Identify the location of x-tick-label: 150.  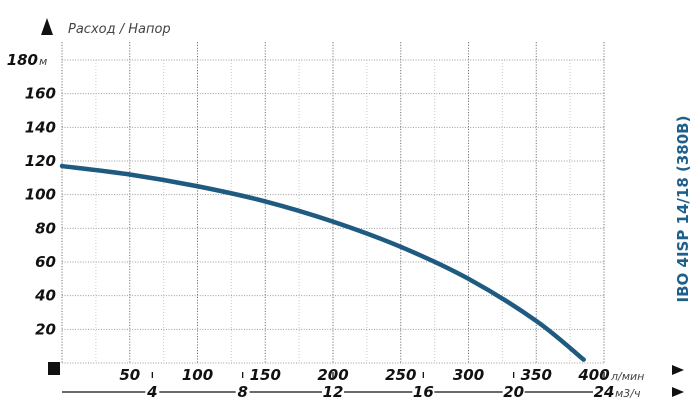
(265, 375).